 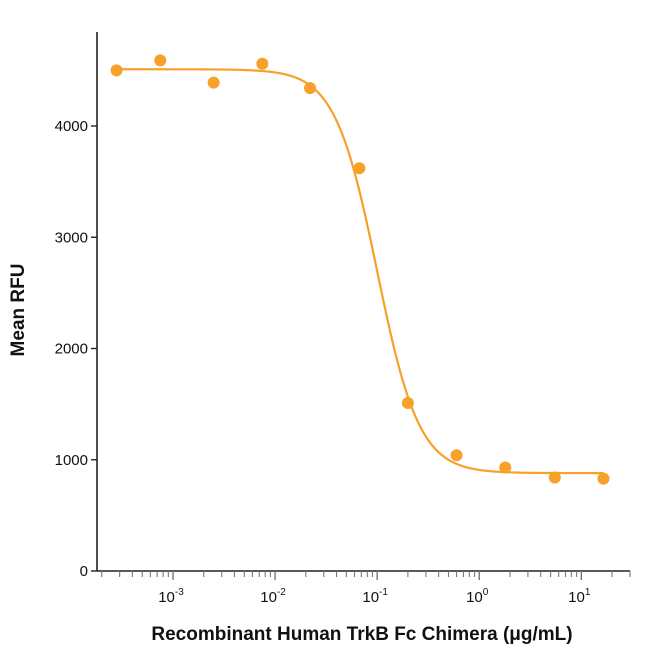 What do you see at coordinates (71, 460) in the screenshot?
I see `y-tick-label-1000: 1000` at bounding box center [71, 460].